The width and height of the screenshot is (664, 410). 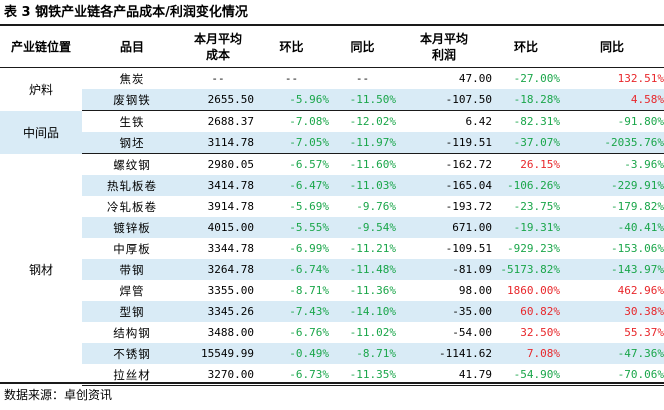 I want to click on cost-cell: --, so click(x=218, y=78).